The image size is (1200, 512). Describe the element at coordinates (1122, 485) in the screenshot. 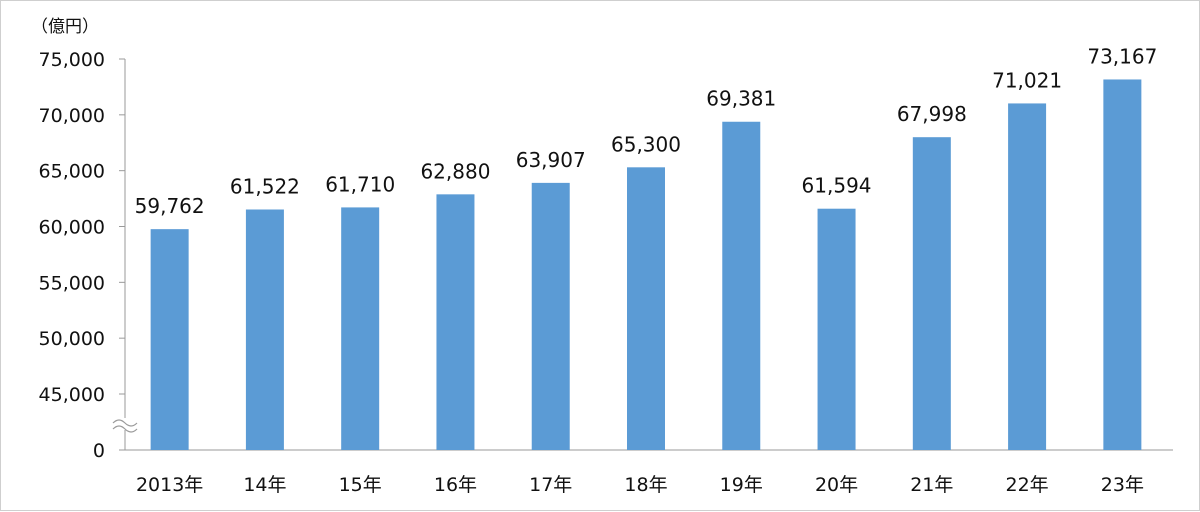

I see `x-tick-label: 23年` at that location.